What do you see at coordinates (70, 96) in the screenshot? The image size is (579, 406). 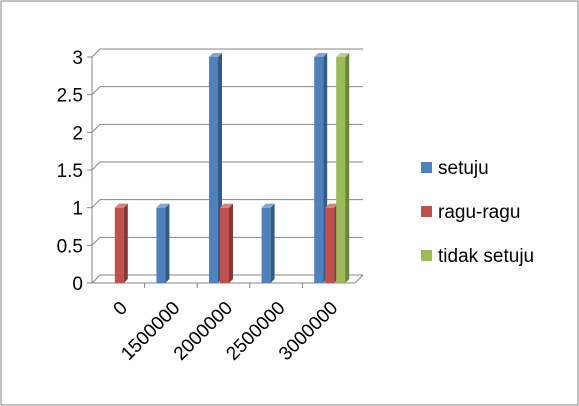 I see `y-tick-label: 2.5` at bounding box center [70, 96].